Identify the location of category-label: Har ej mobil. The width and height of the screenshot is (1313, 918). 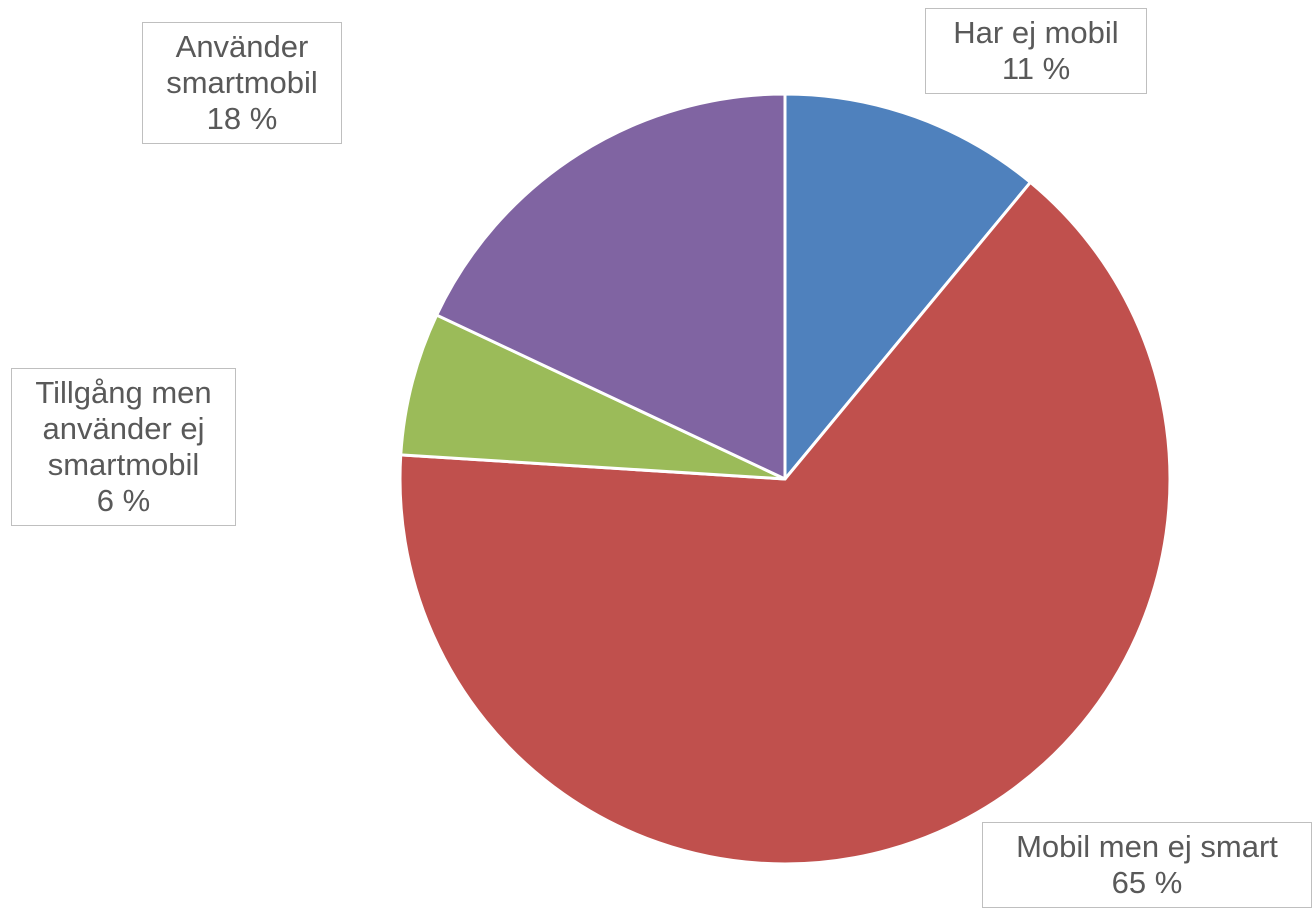
(1036, 32).